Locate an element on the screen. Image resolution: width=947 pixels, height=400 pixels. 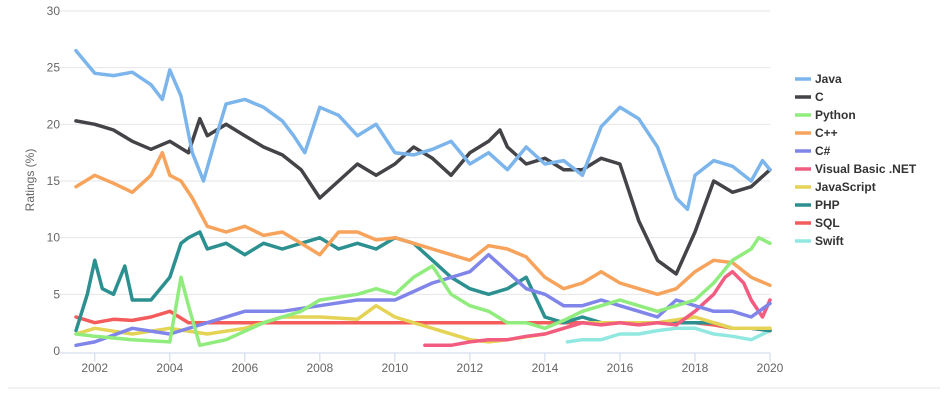
legend-item: JavaScript is located at coordinates (835, 187).